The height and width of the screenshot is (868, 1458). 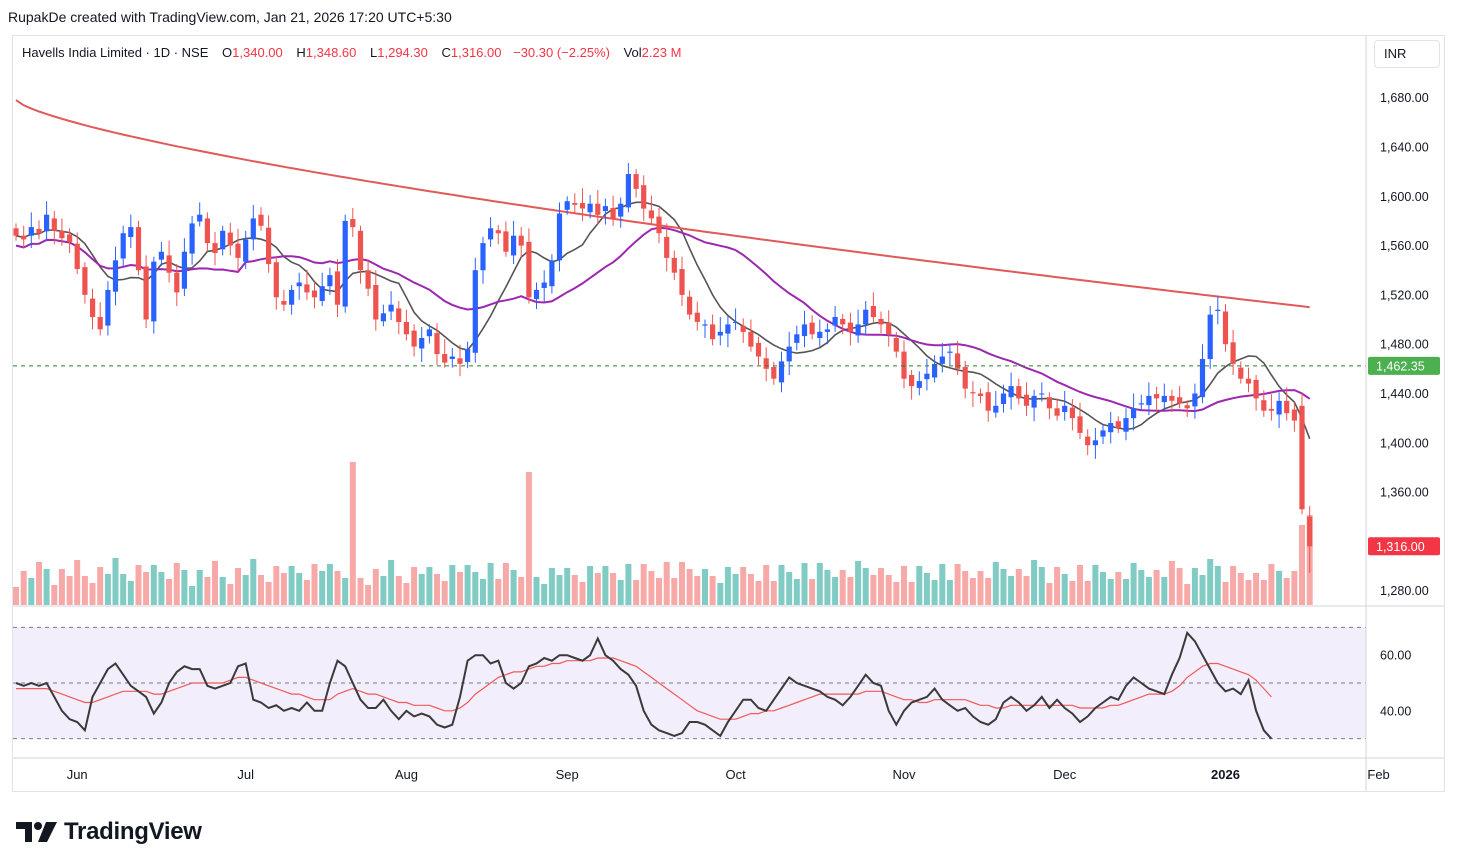 I want to click on legend-open-label: O, so click(x=227, y=52).